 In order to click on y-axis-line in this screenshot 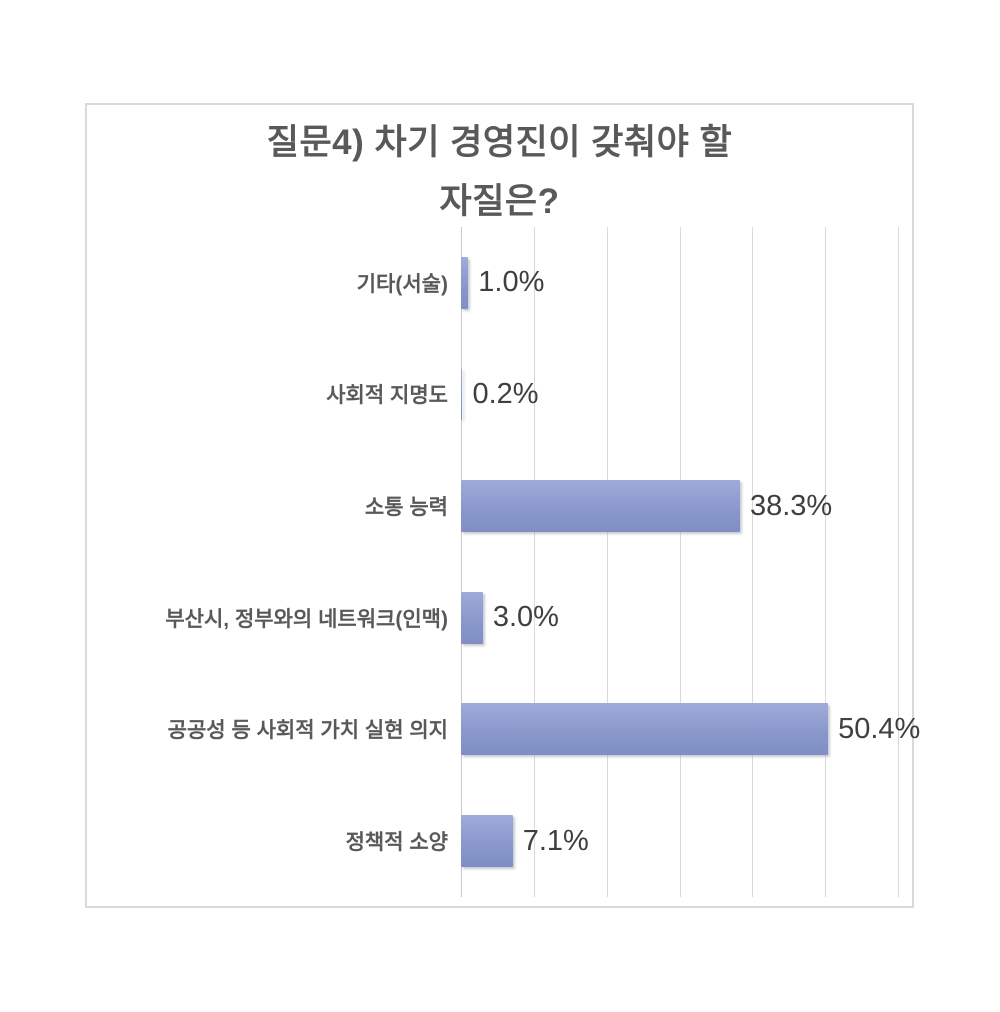, I will do `click(461, 562)`.